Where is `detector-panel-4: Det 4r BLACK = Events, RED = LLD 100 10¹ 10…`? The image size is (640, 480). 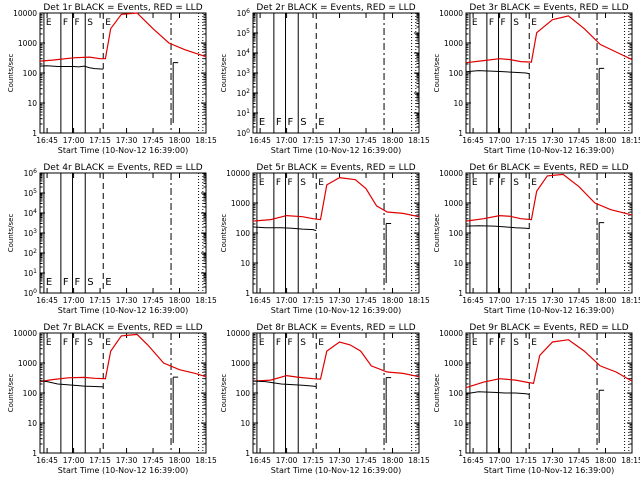 detector-panel-4: Det 4r BLACK = Events, RED = LLD 100 10¹ 10… is located at coordinates (112, 239).